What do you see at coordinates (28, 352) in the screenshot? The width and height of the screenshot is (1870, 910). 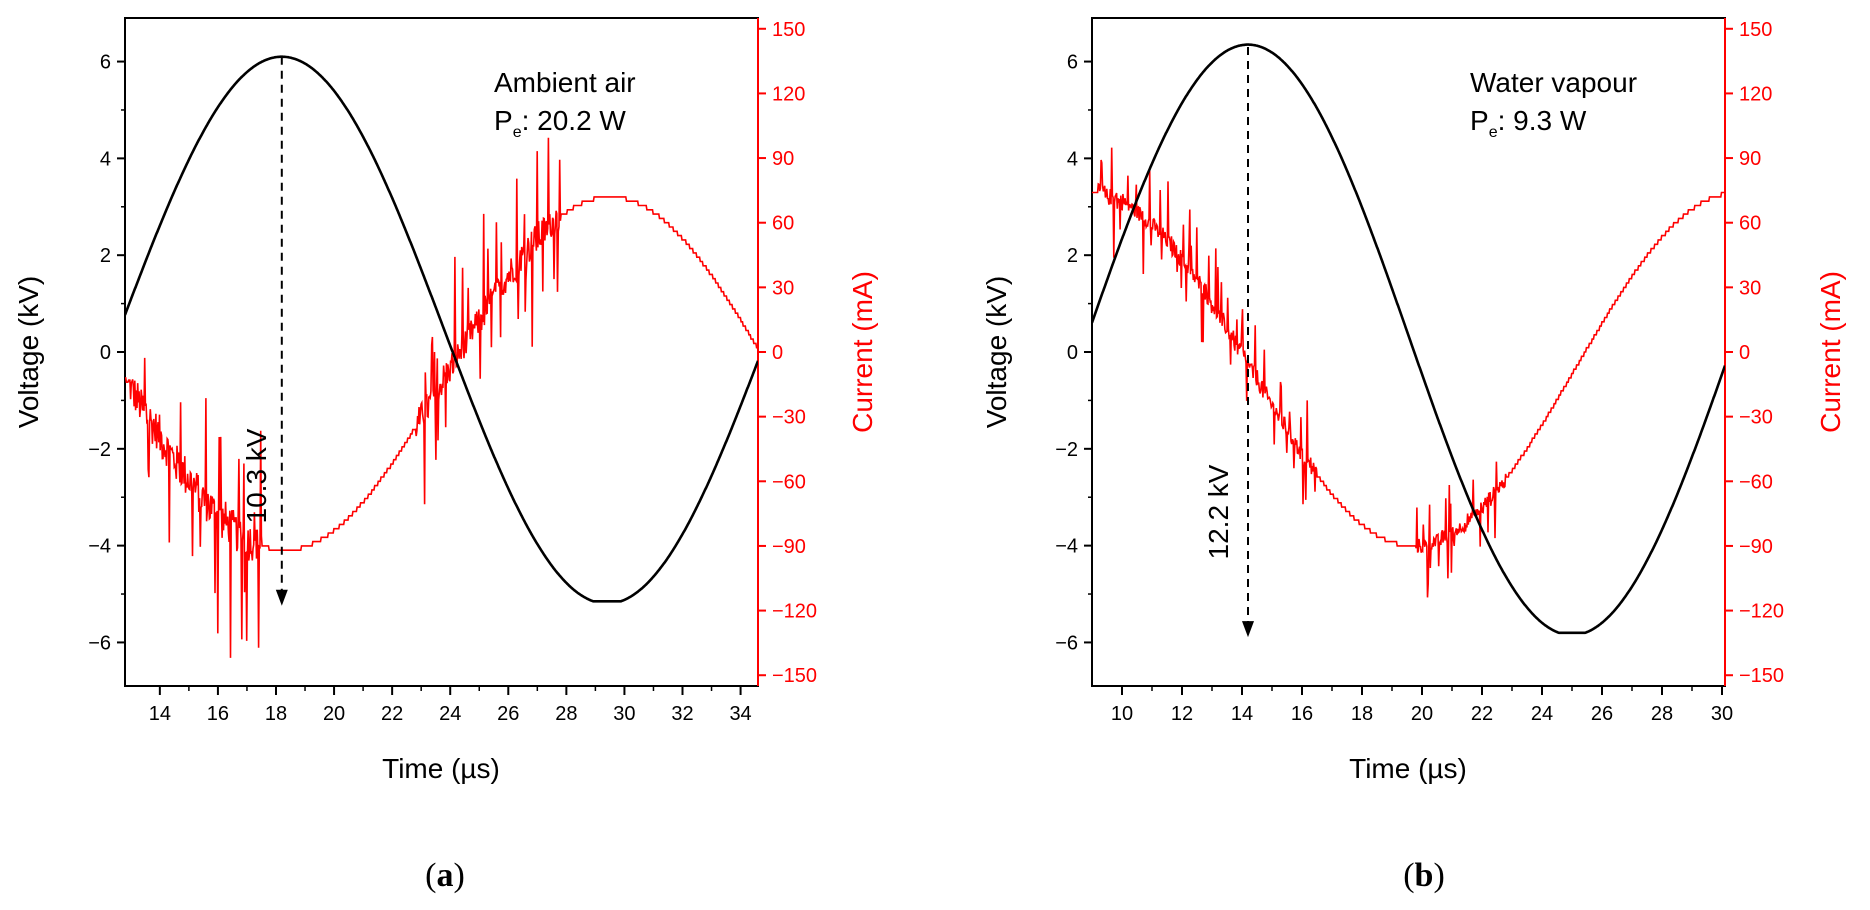 I see `y-axis-title-a: Voltage (kV)` at bounding box center [28, 352].